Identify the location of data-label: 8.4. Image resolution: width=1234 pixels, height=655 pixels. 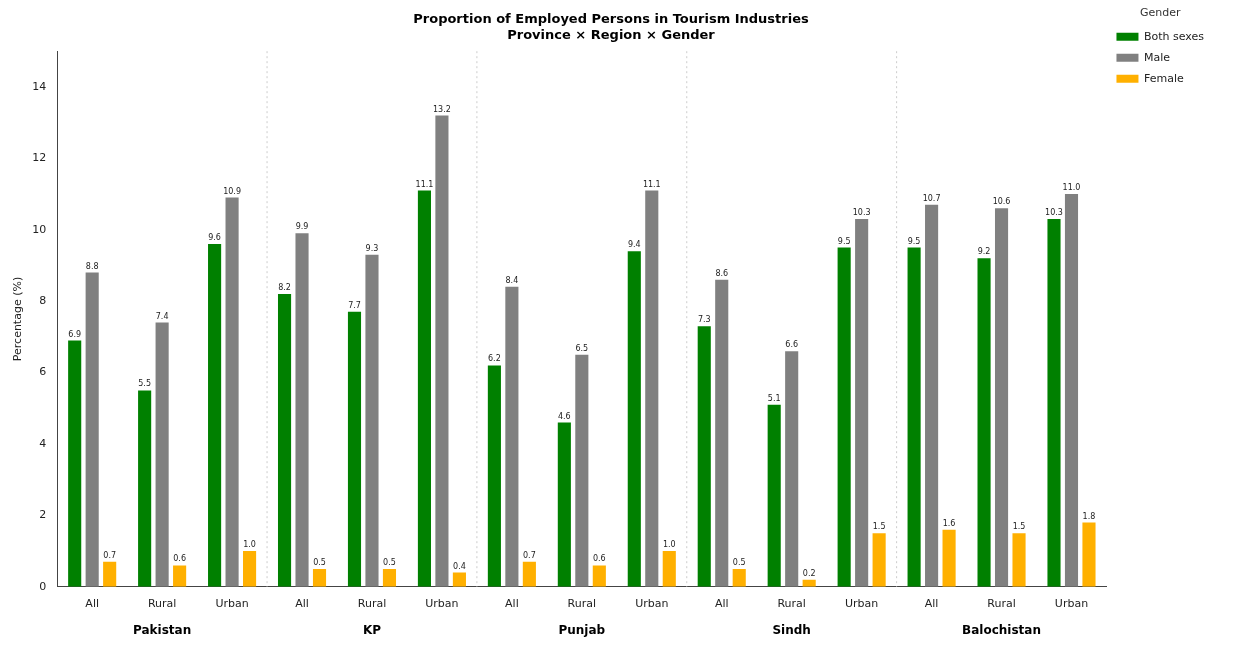
(512, 280).